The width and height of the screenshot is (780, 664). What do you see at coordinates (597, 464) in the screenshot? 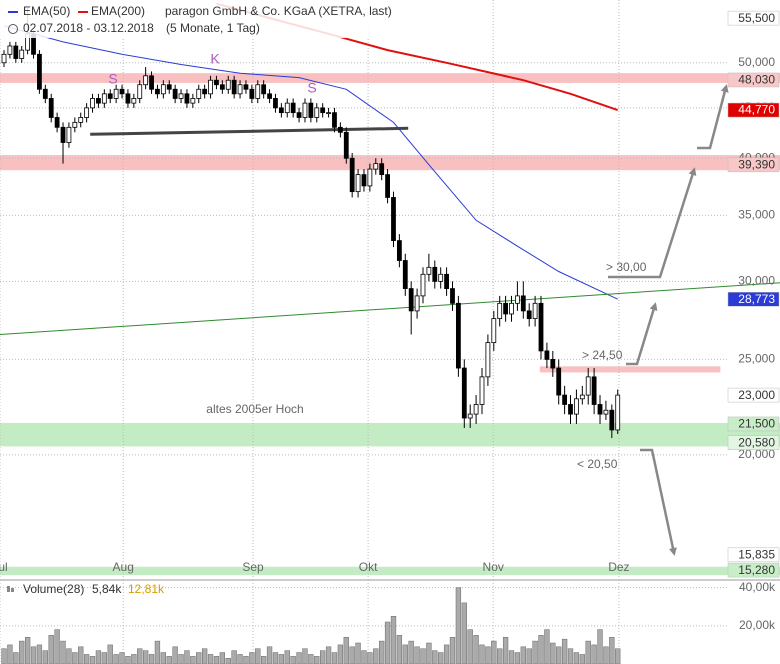
I see `annotation: < 20,50` at bounding box center [597, 464].